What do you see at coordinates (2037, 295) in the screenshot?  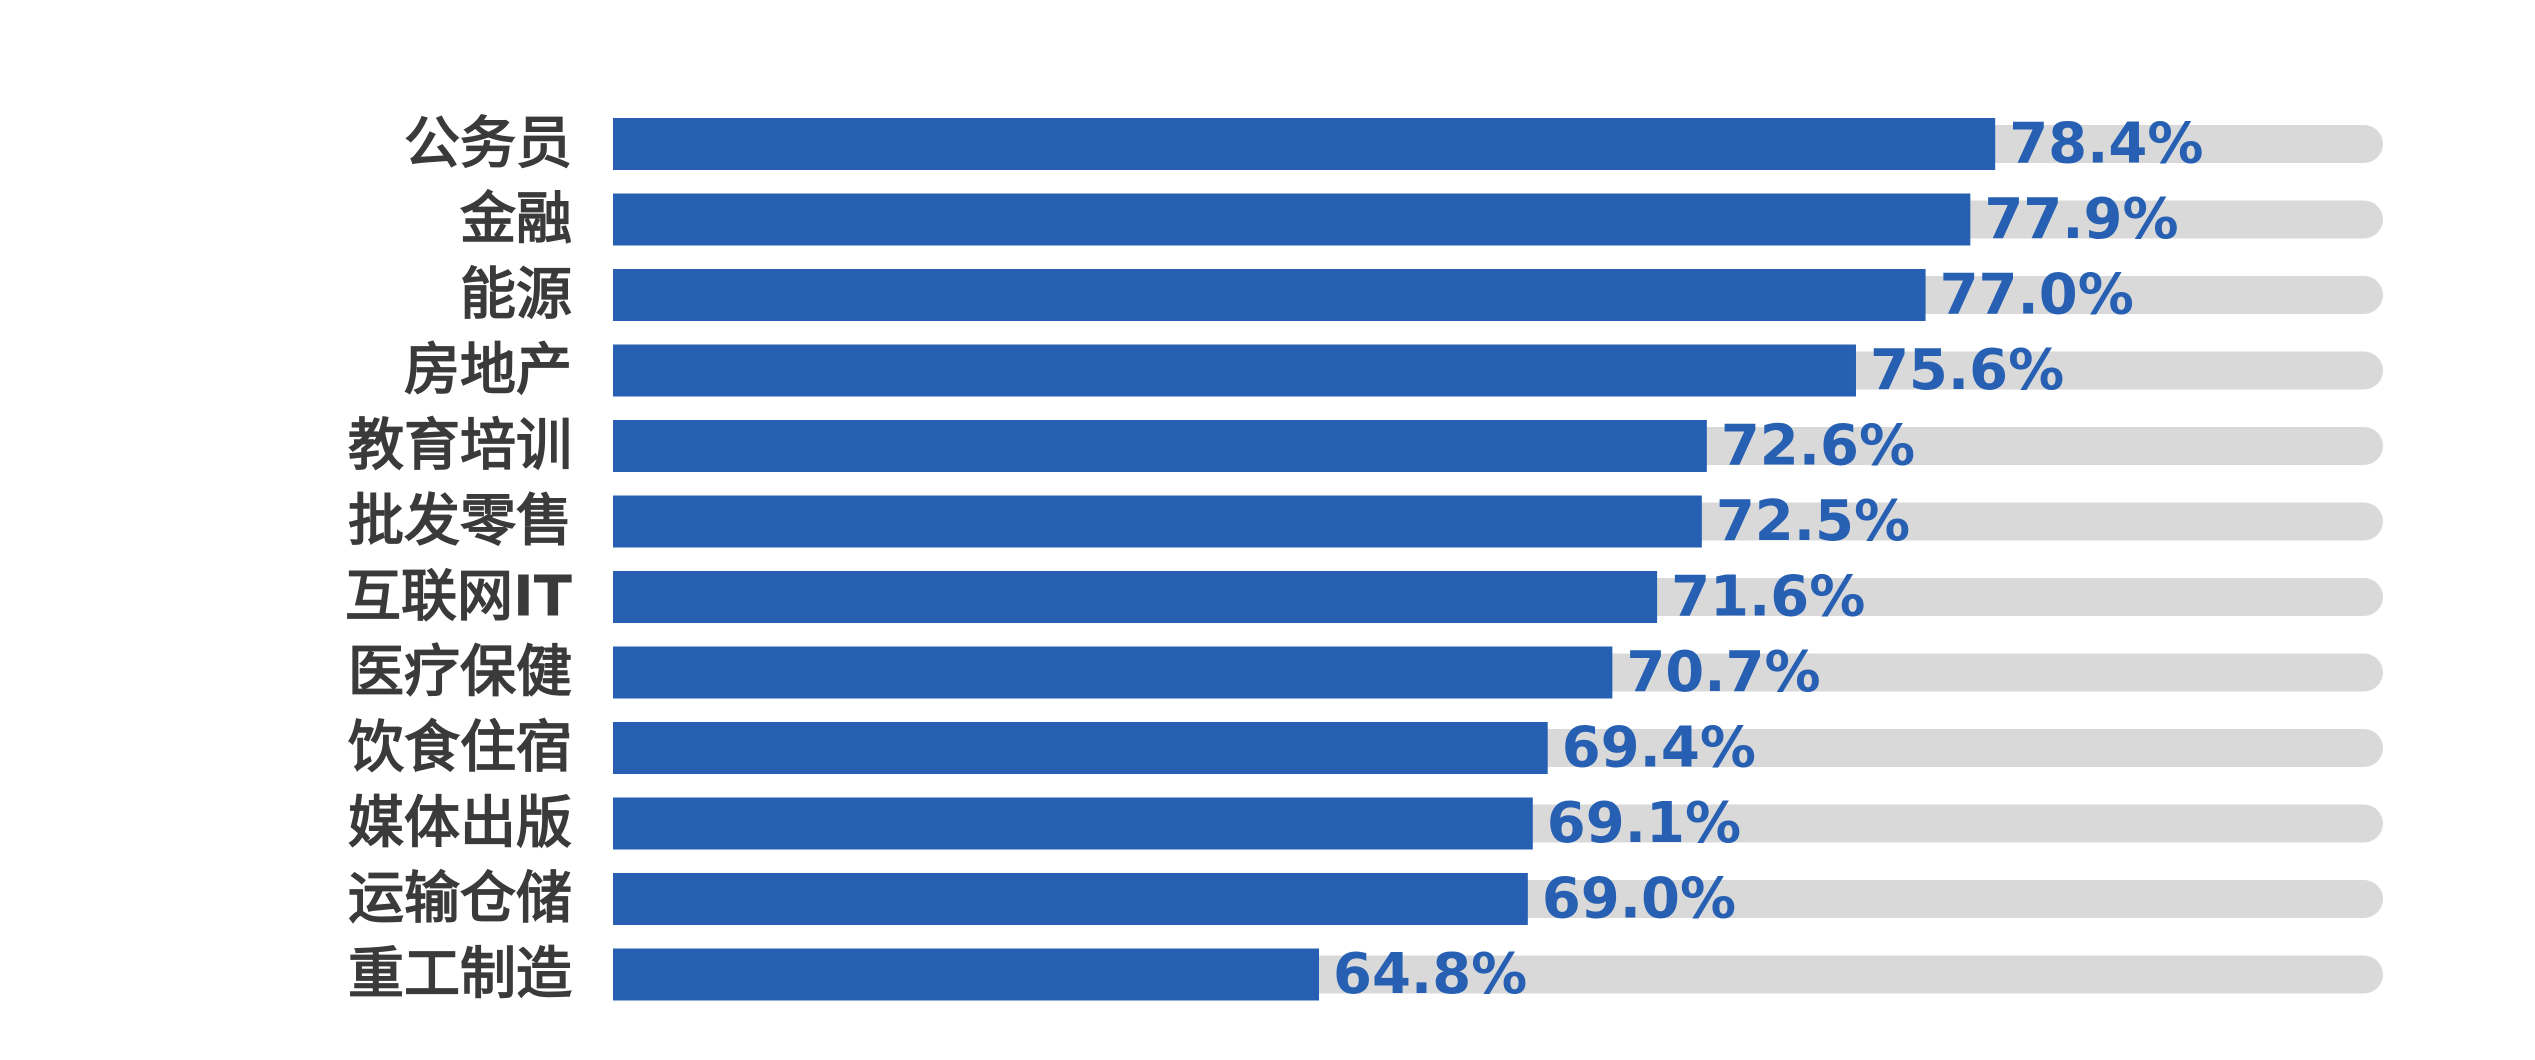 I see `value-label: 77.0%` at bounding box center [2037, 295].